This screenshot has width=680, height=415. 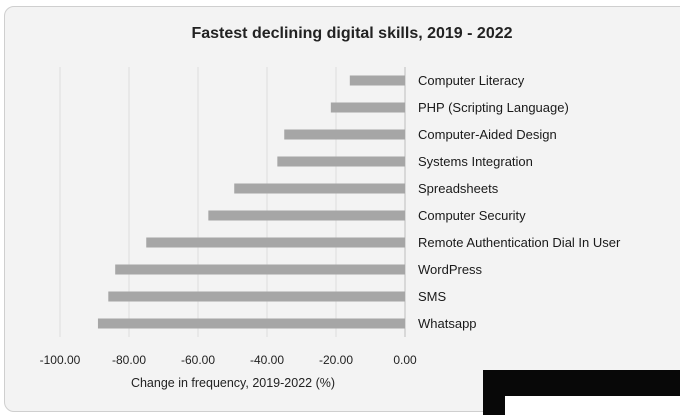 I want to click on category-label: Computer Security, so click(x=472, y=215).